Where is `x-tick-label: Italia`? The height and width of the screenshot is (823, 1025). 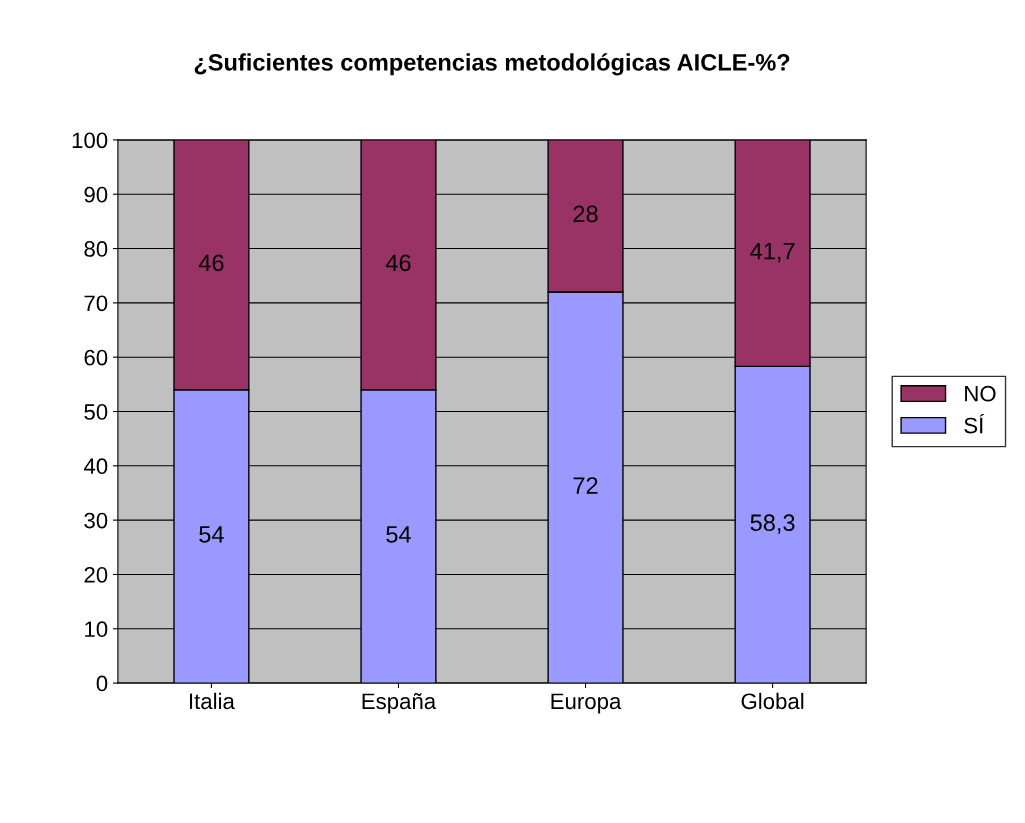
x-tick-label: Italia is located at coordinates (212, 701).